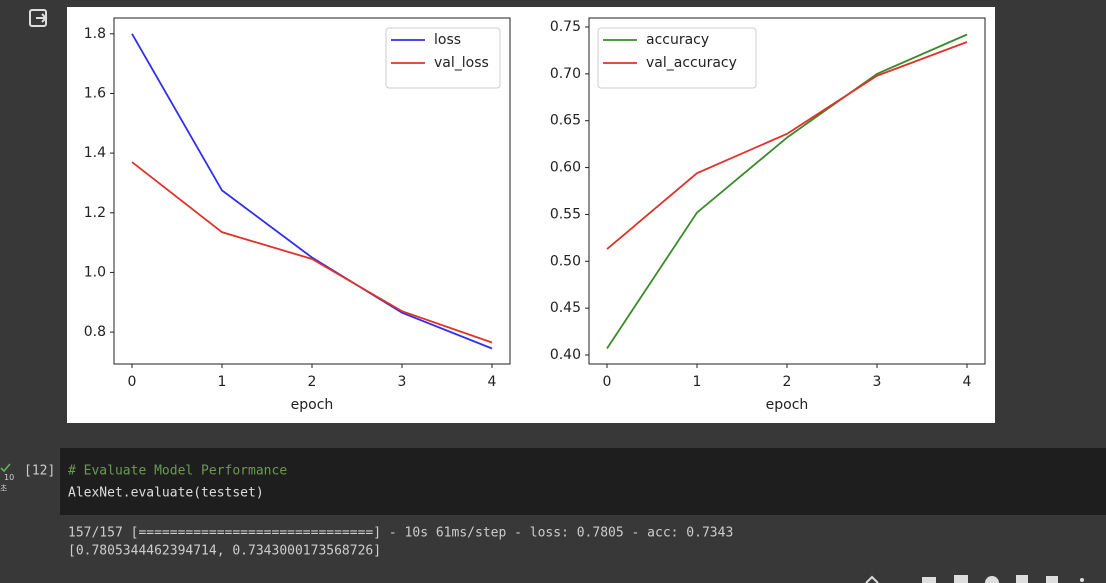  I want to click on legend-label: val_accuracy, so click(691, 63).